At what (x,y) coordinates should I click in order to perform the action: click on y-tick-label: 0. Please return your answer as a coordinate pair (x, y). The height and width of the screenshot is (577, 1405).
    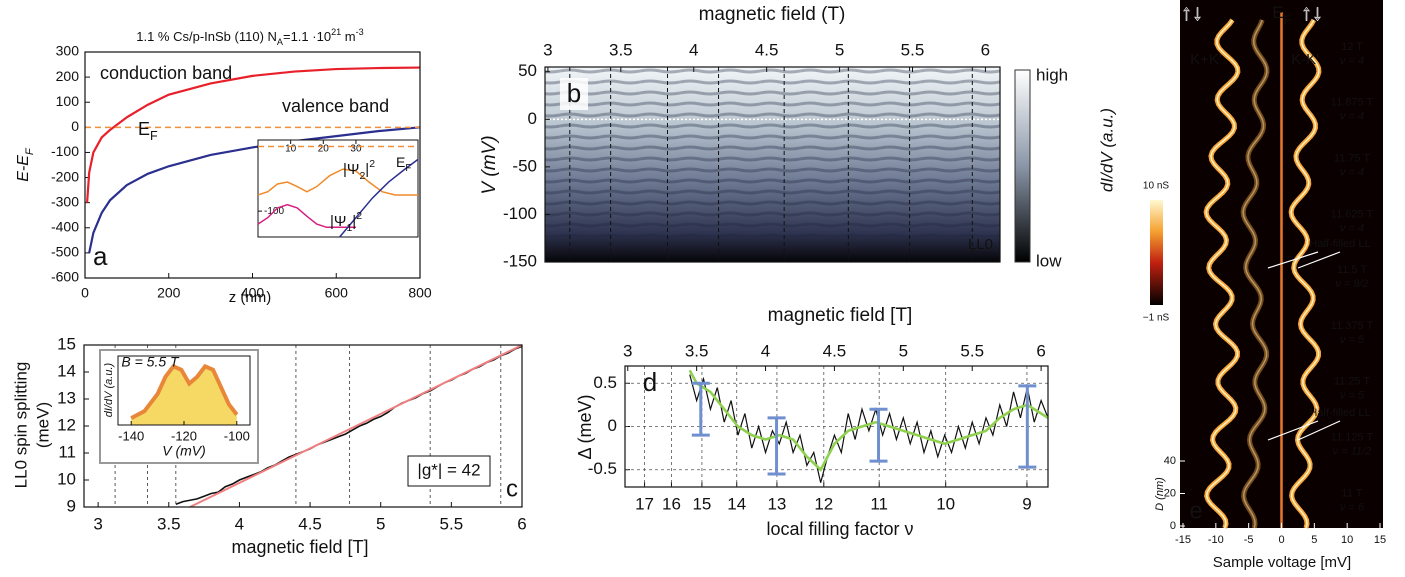
    Looking at the image, I should click on (1173, 526).